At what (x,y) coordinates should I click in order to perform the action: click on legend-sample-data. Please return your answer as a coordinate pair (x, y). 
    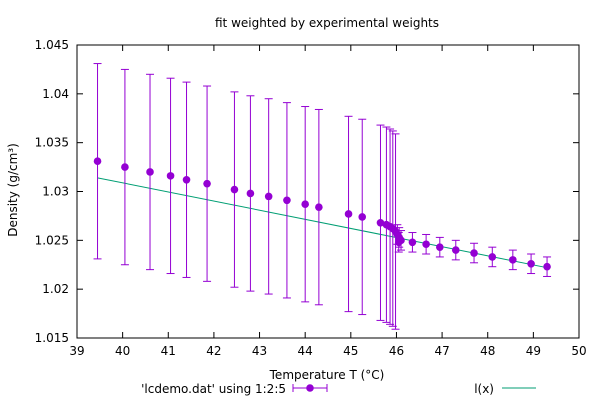
    Looking at the image, I should click on (310, 388).